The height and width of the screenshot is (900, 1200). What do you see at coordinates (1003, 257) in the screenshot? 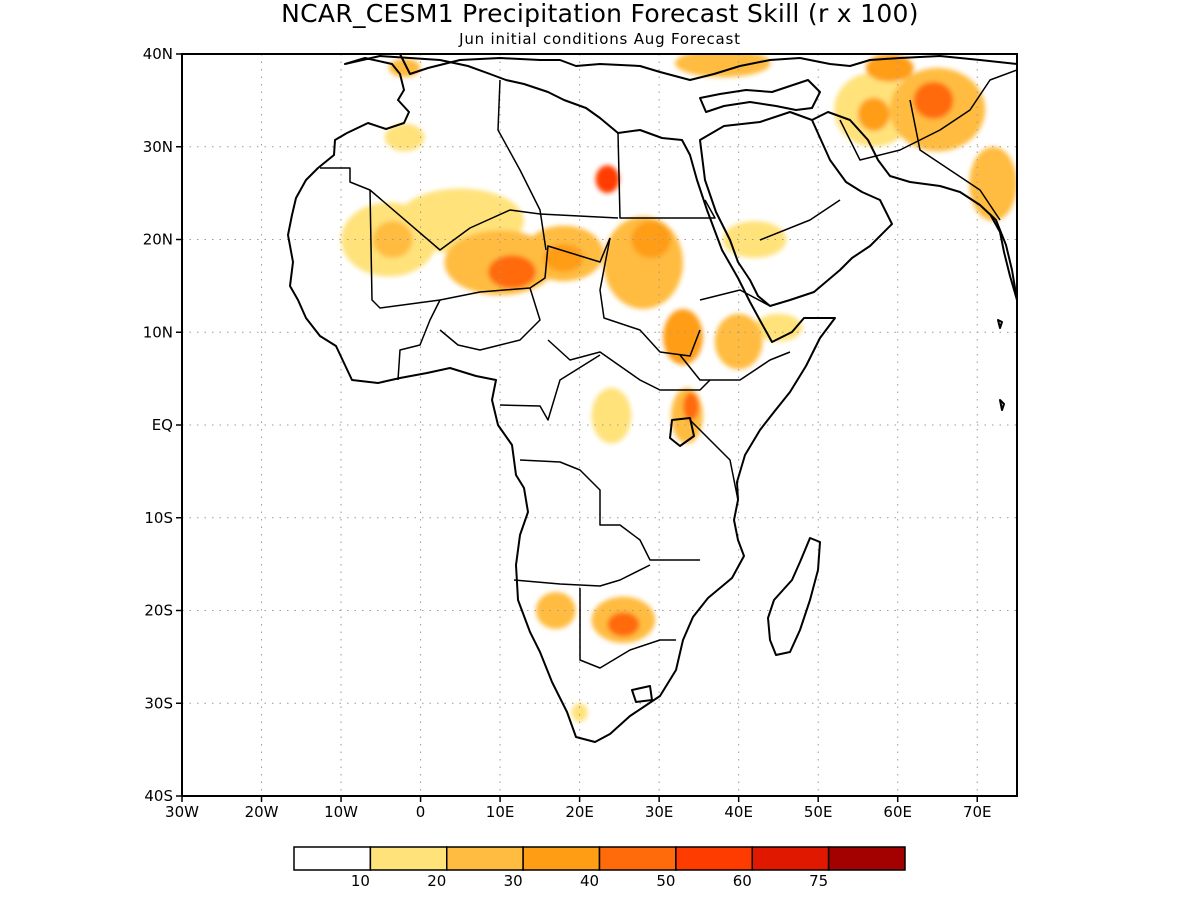
I see `india-coastline` at bounding box center [1003, 257].